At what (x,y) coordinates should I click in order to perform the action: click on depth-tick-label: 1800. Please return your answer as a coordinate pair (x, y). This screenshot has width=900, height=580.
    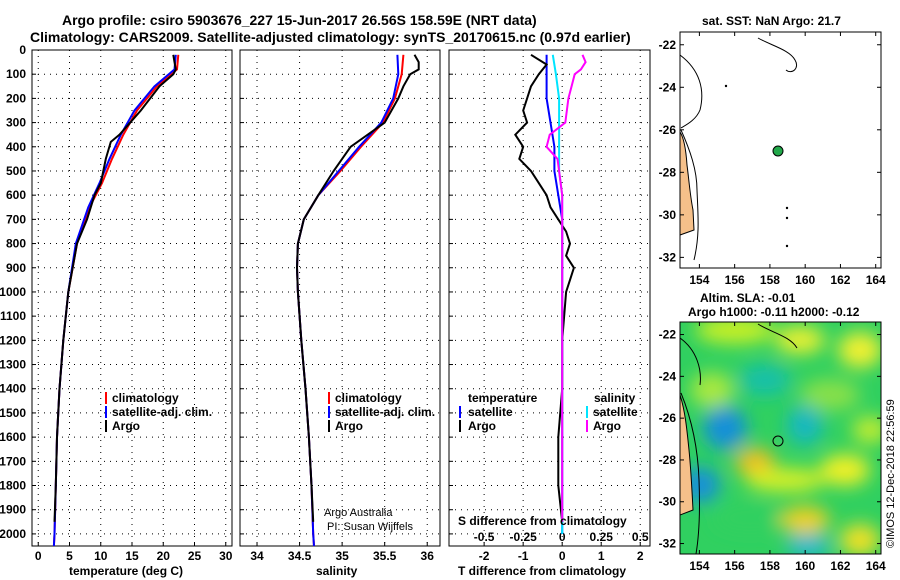
    Looking at the image, I should click on (13, 486).